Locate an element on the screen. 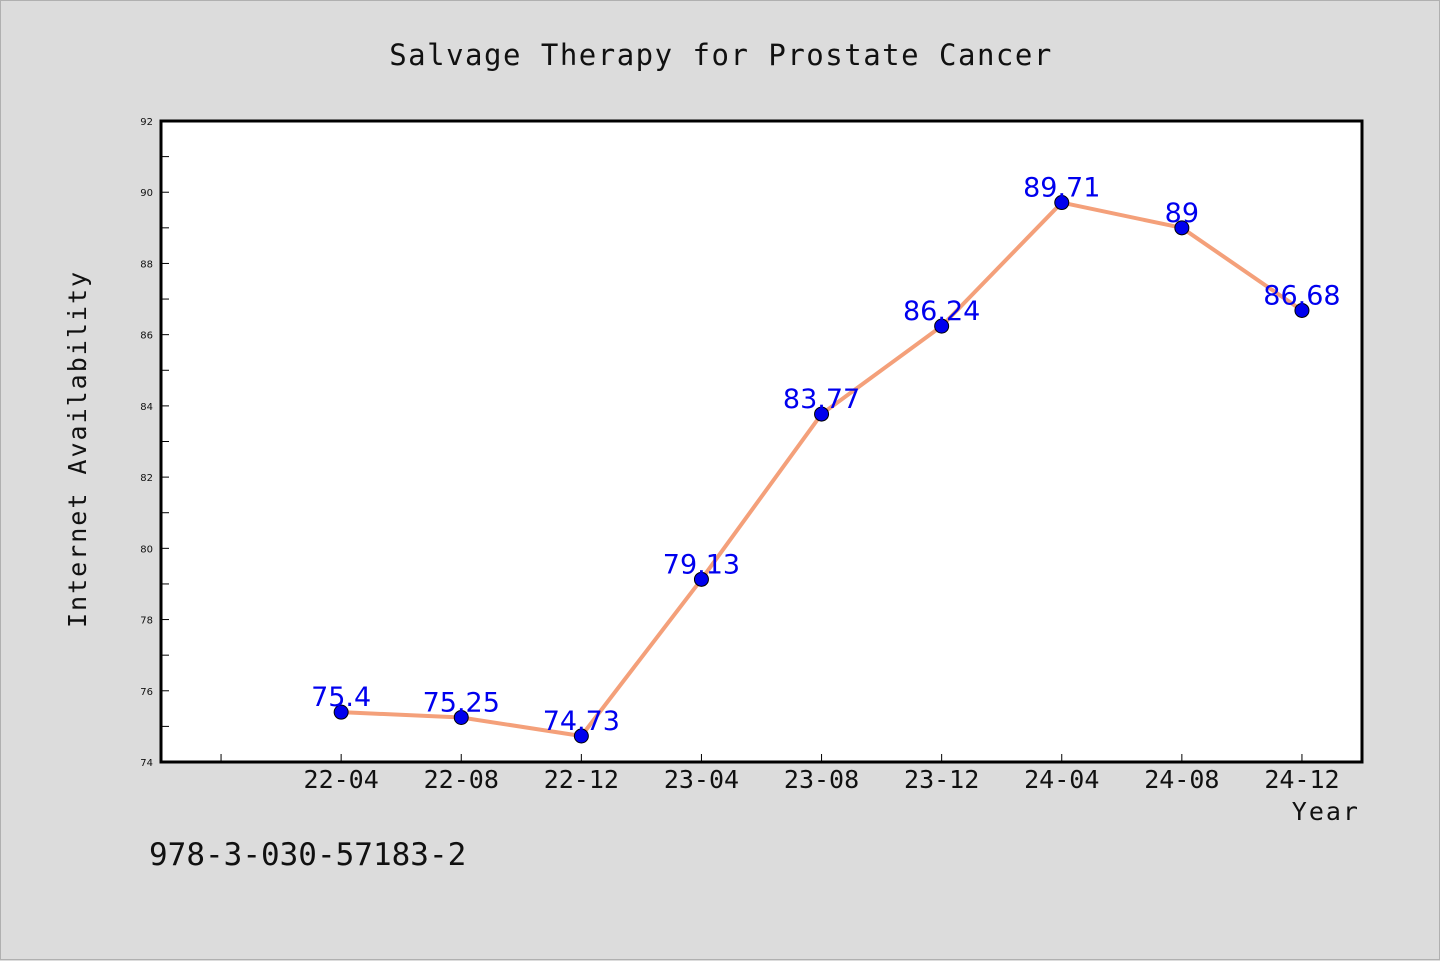 Image resolution: width=1440 pixels, height=961 pixels. x-tick-label: 23-04 is located at coordinates (701, 779).